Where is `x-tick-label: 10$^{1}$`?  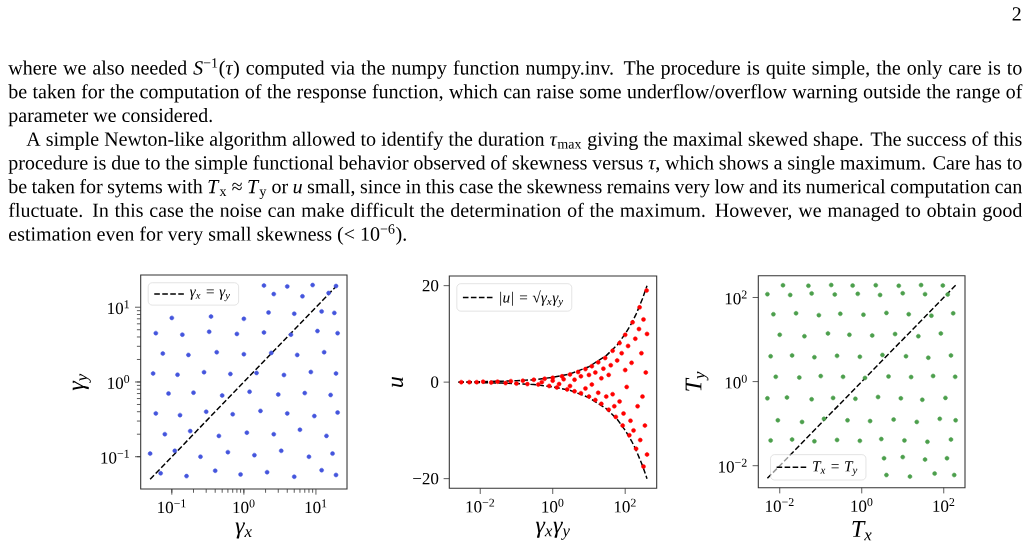 x-tick-label: 10$^{1}$ is located at coordinates (316, 506).